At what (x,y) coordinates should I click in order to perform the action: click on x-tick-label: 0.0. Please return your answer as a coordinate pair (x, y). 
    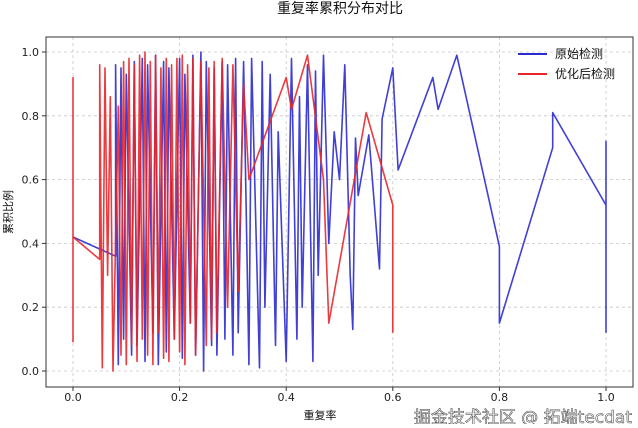
    Looking at the image, I should click on (73, 397).